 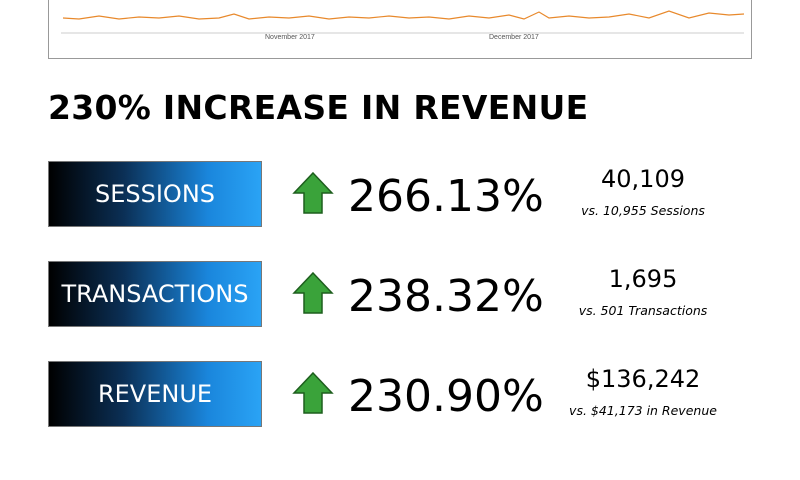 I want to click on comparison: vs. 10,955 Sessions, so click(x=643, y=210).